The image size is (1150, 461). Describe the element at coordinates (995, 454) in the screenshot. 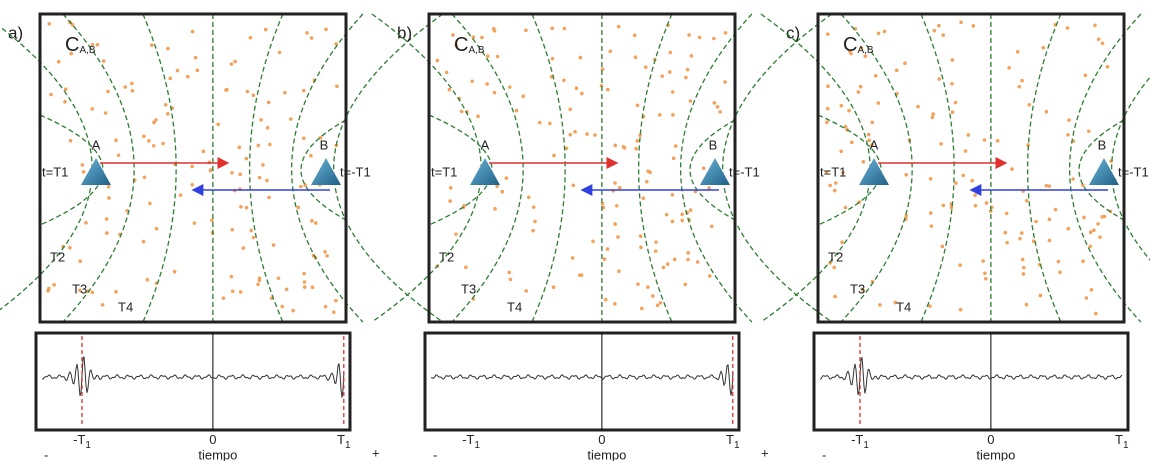

I see `x-axis-title: tiempo` at that location.